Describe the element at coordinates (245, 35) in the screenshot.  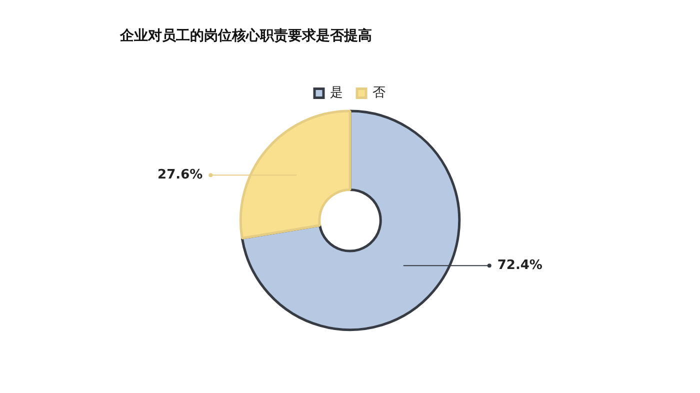
I see `chart-title: 企业对员工的岗位核心职责要求是否提高` at that location.